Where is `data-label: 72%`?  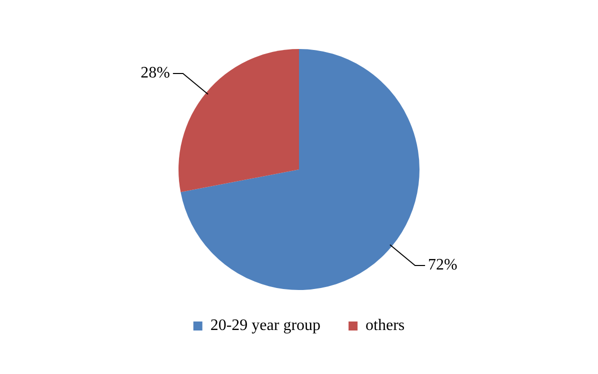 data-label: 72% is located at coordinates (443, 265).